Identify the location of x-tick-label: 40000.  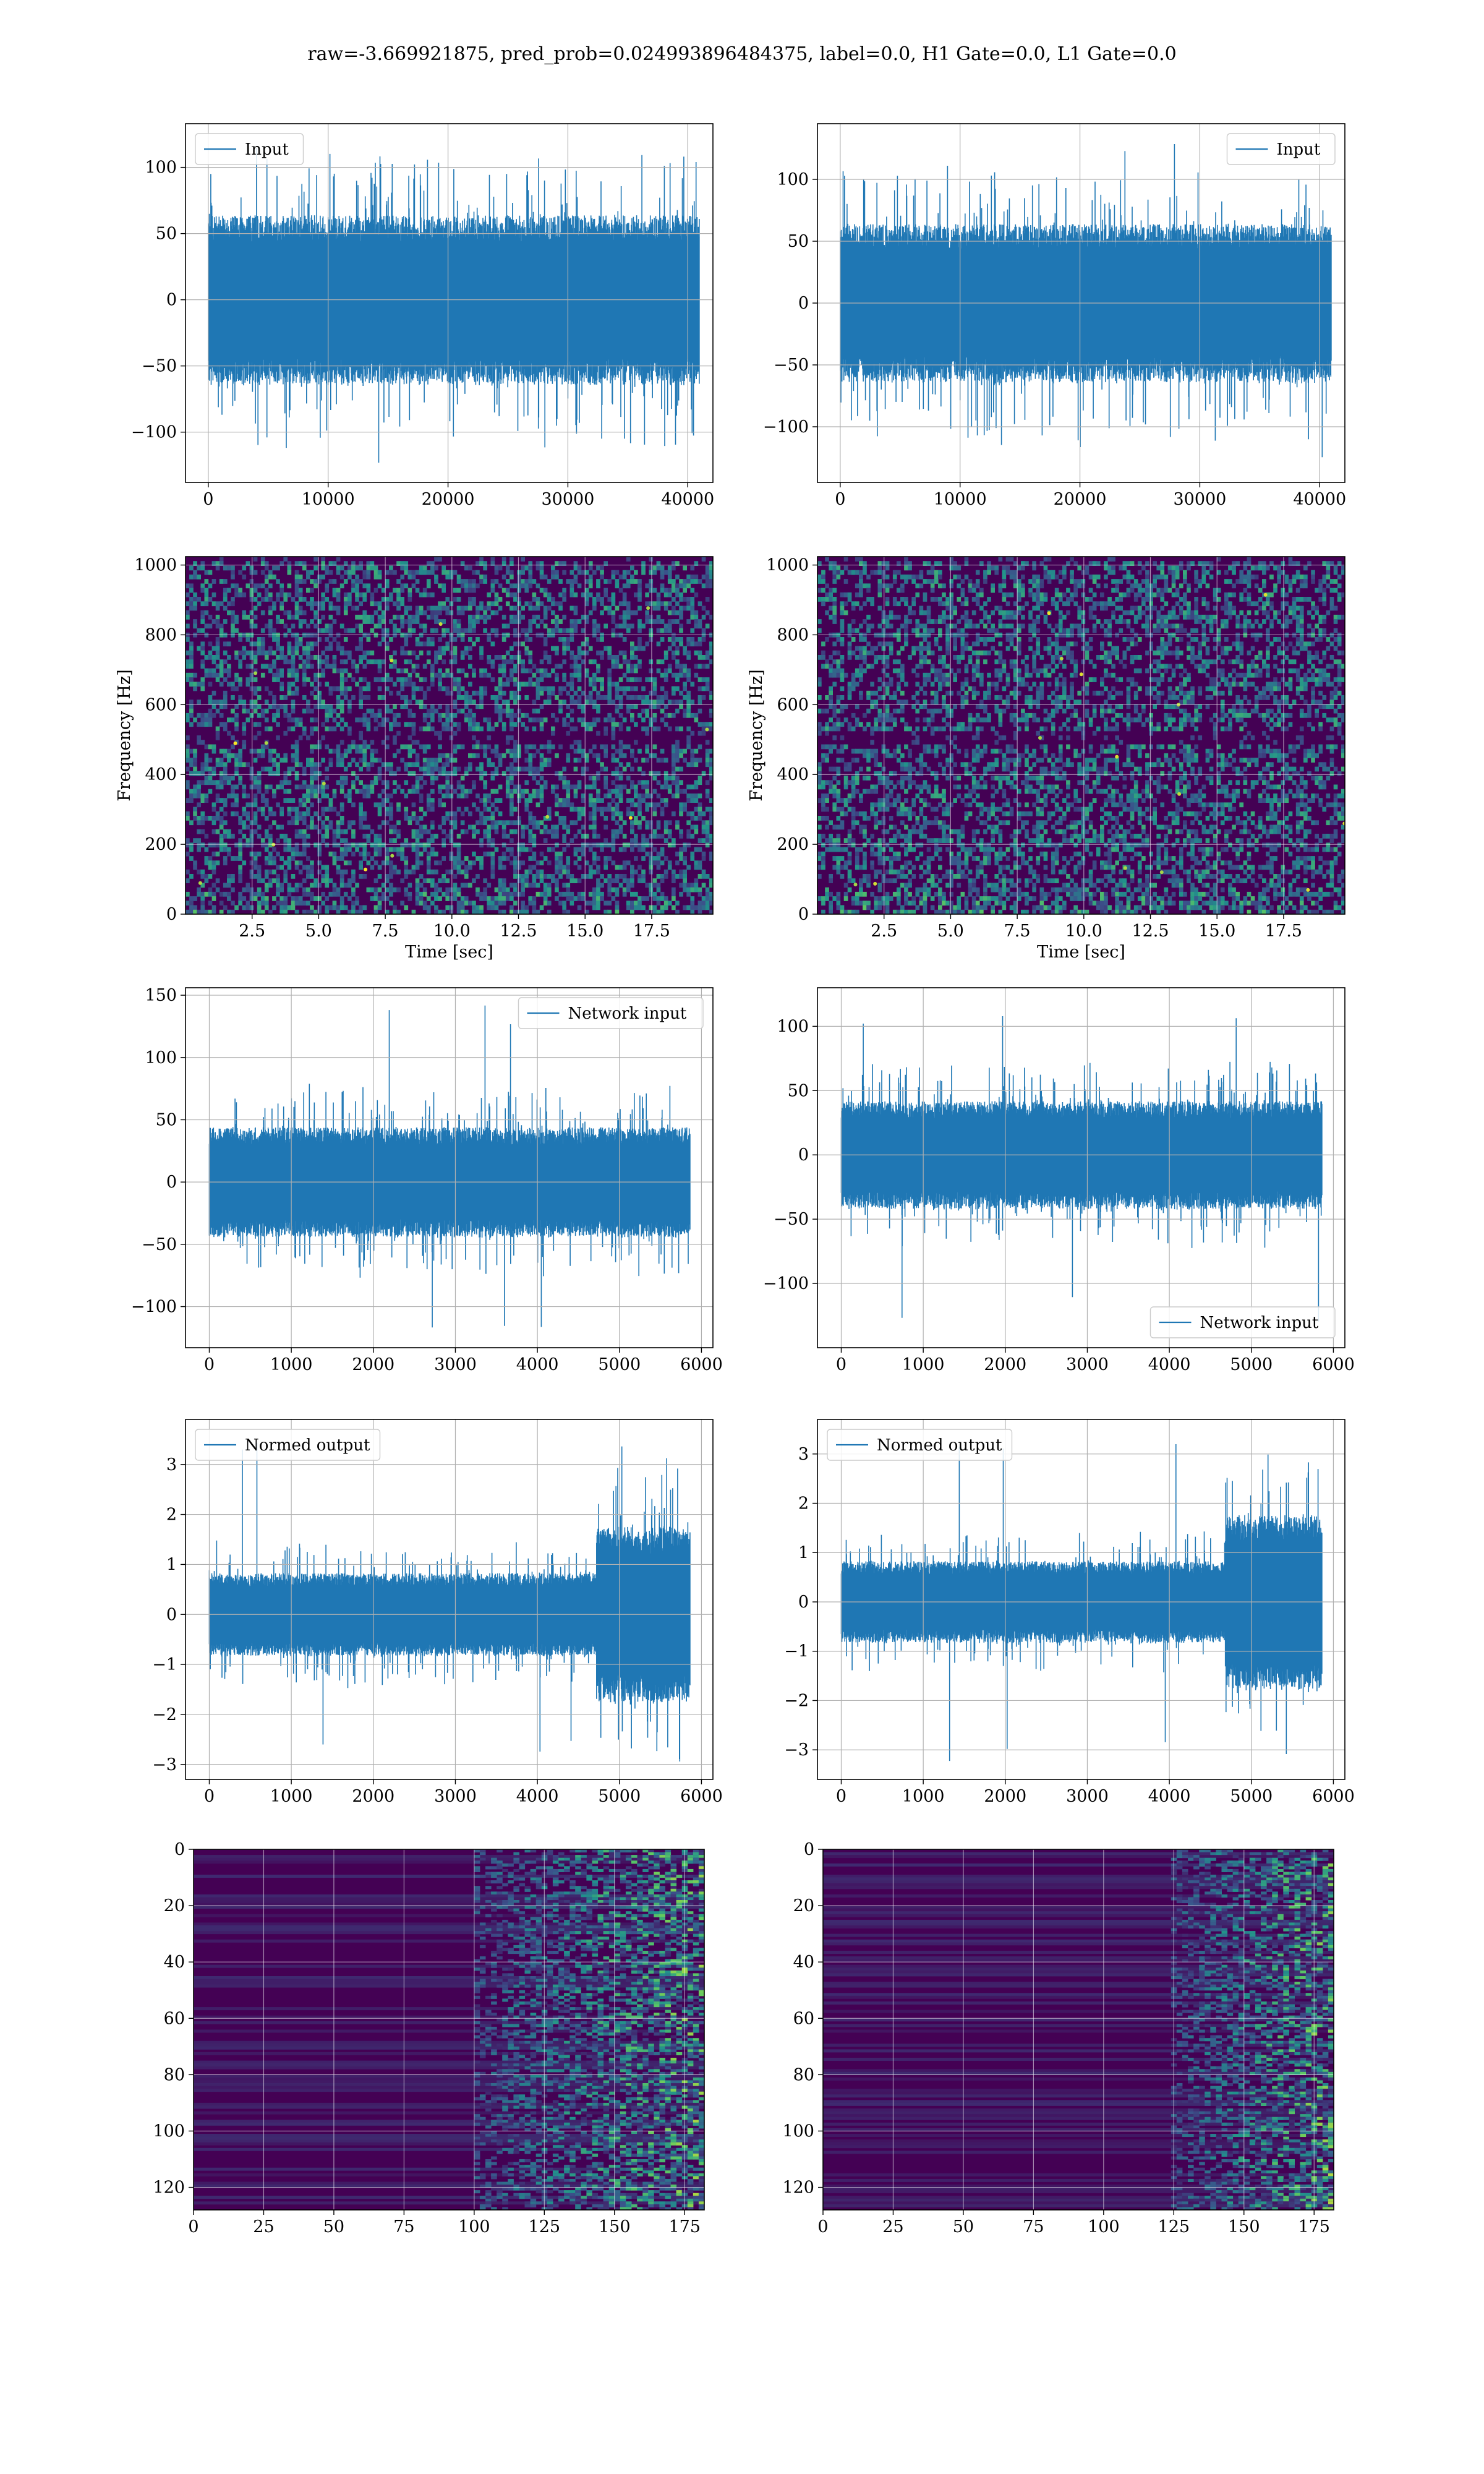
(687, 499).